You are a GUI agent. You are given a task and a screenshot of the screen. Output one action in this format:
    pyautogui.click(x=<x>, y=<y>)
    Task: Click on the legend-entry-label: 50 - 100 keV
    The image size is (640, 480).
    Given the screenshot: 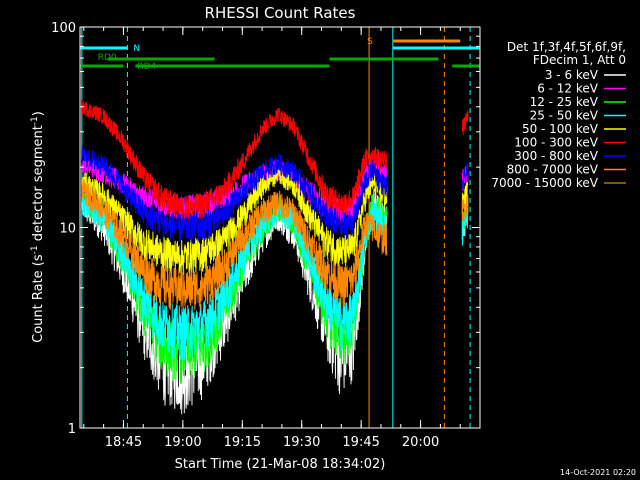 What is the action you would take?
    pyautogui.click(x=560, y=129)
    